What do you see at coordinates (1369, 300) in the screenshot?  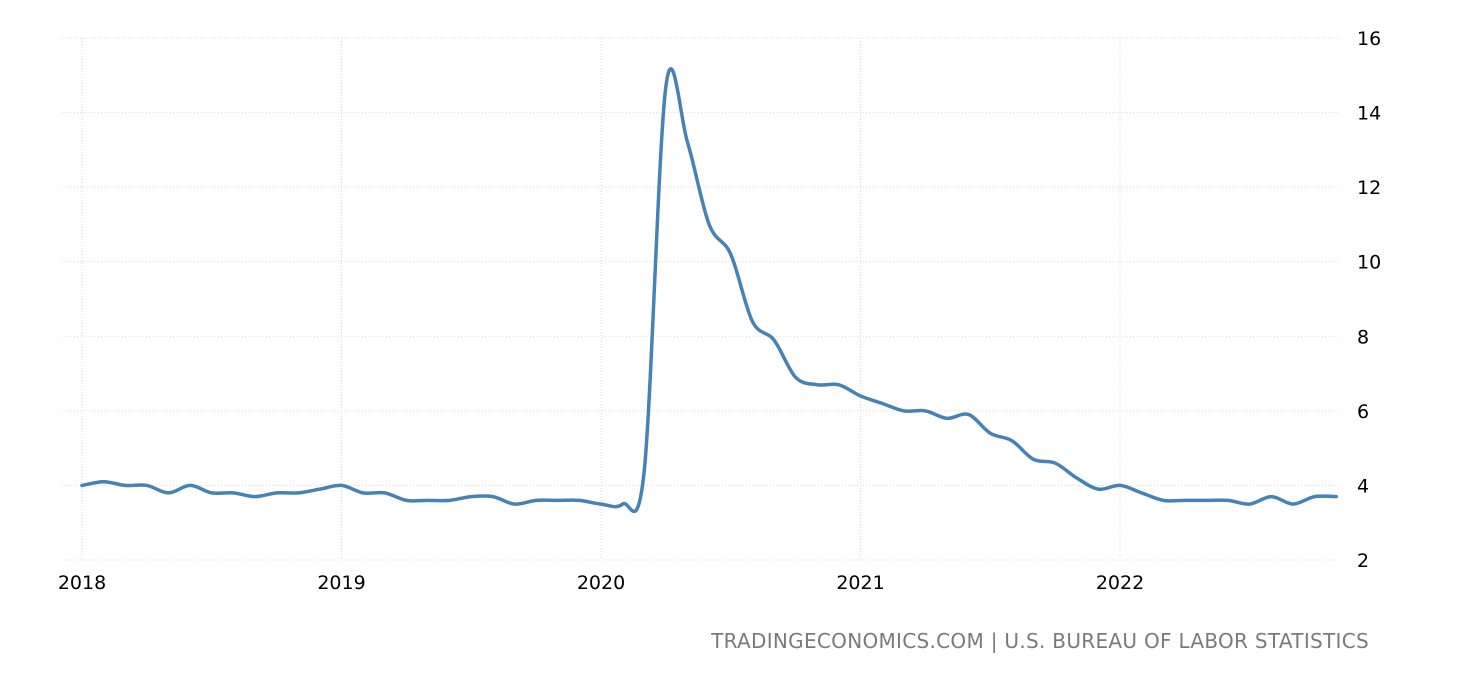 I see `y-axis-ticks: 2 4 6 8 10 12 14 16` at bounding box center [1369, 300].